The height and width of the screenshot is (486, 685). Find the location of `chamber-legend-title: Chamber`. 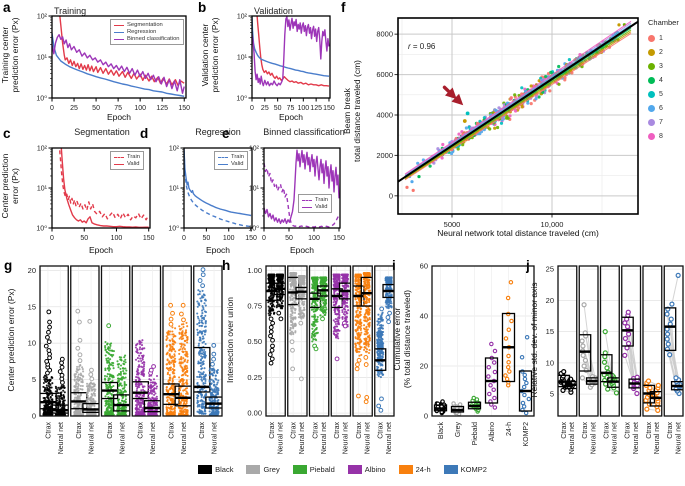

chamber-legend-title: Chamber is located at coordinates (663, 22).